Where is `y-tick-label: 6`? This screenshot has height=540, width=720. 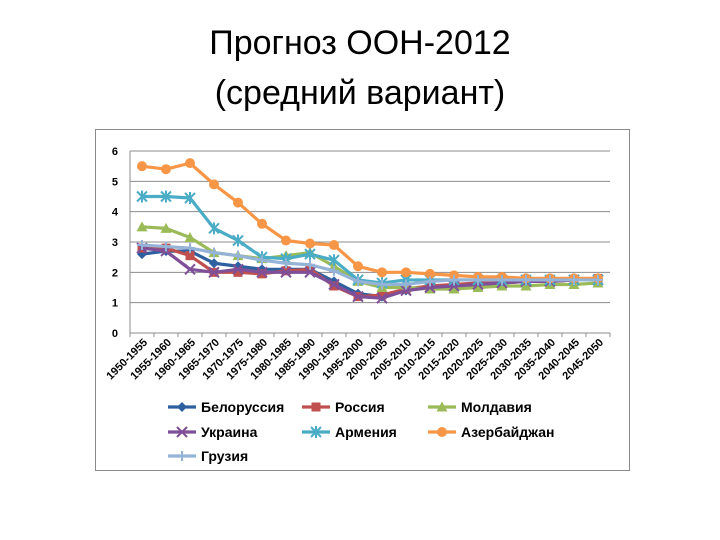 y-tick-label: 6 is located at coordinates (115, 152).